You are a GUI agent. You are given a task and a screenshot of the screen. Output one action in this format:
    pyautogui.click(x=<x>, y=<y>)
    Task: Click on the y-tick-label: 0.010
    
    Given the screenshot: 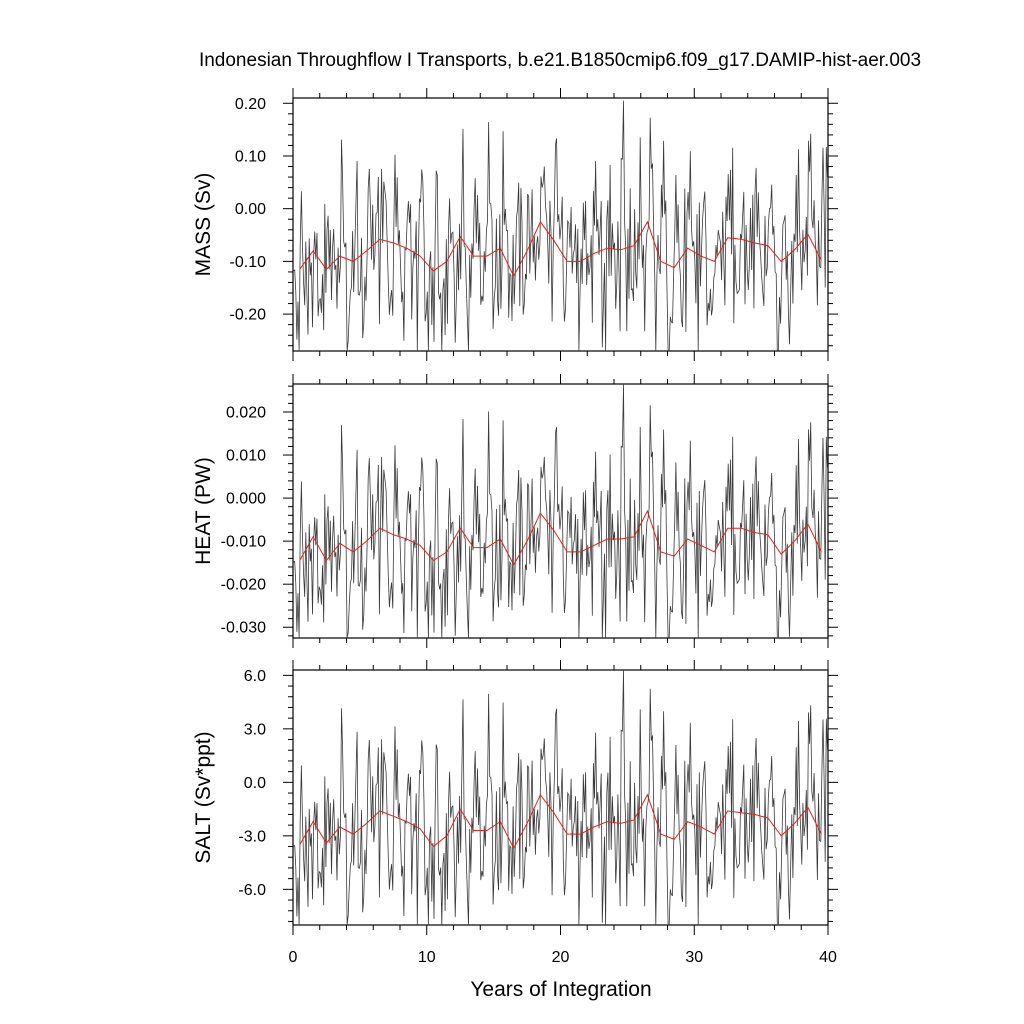 What is the action you would take?
    pyautogui.click(x=246, y=456)
    